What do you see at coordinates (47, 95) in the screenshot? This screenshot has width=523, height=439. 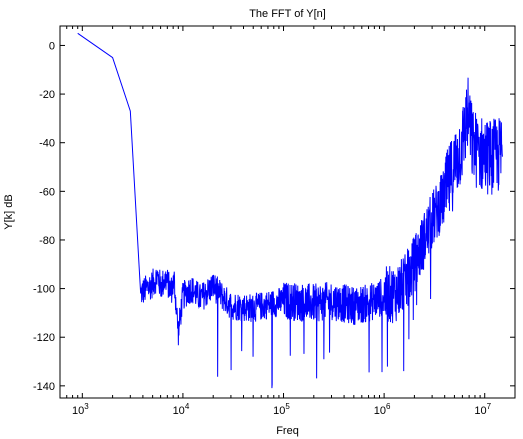 I see `y-tick-label: -20` at bounding box center [47, 95].